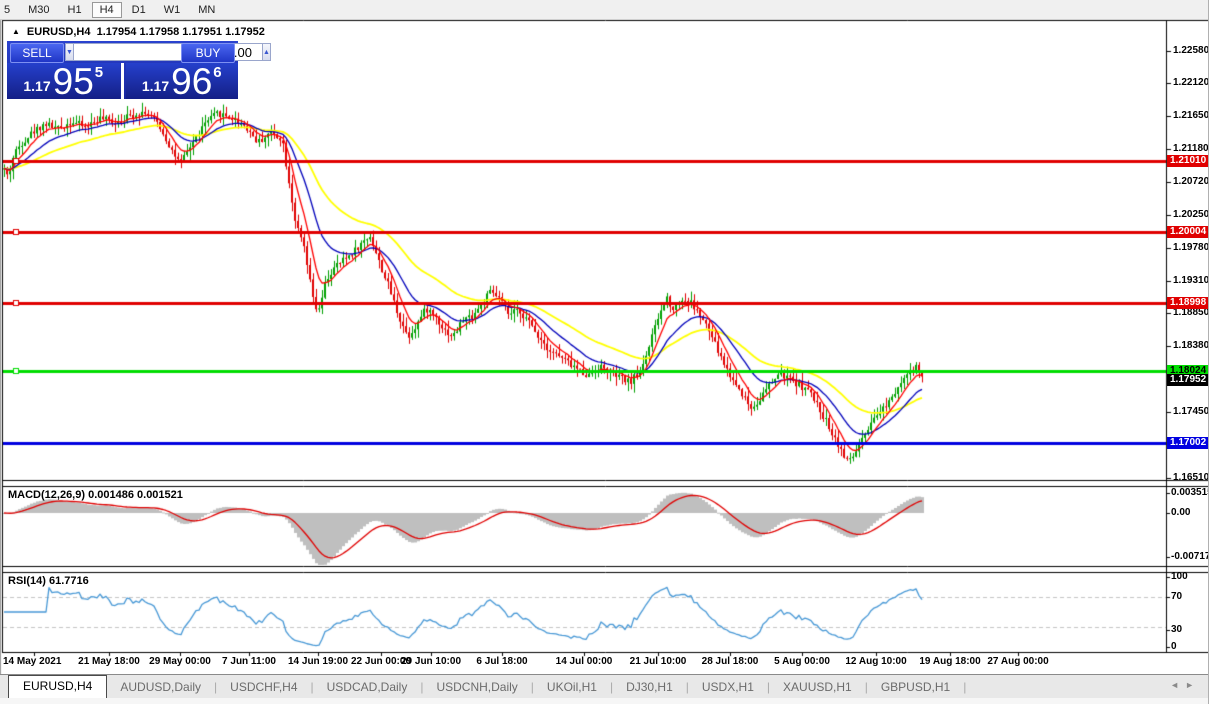 The width and height of the screenshot is (1209, 704). I want to click on buy-price-pip: 6, so click(217, 72).